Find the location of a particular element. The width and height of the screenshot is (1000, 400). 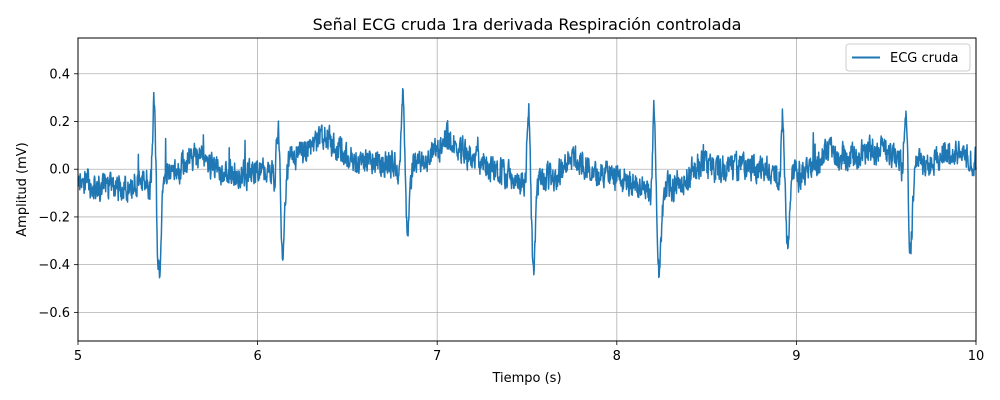

legend-box is located at coordinates (908, 57).